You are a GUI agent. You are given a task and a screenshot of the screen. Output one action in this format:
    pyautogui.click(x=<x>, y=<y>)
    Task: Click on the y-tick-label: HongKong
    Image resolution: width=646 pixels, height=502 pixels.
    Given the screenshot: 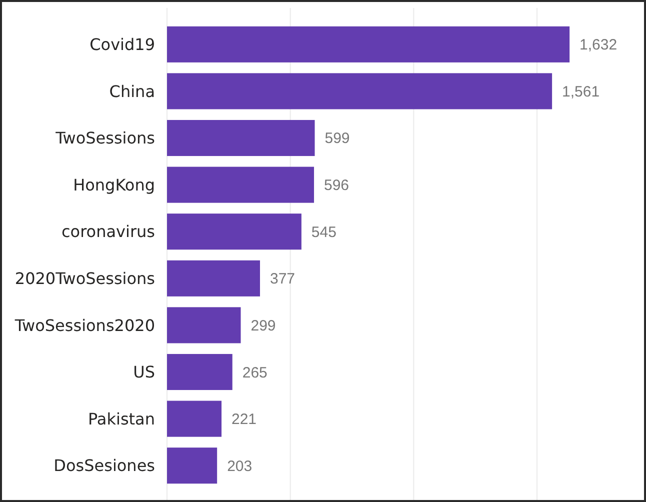 What is the action you would take?
    pyautogui.click(x=114, y=184)
    